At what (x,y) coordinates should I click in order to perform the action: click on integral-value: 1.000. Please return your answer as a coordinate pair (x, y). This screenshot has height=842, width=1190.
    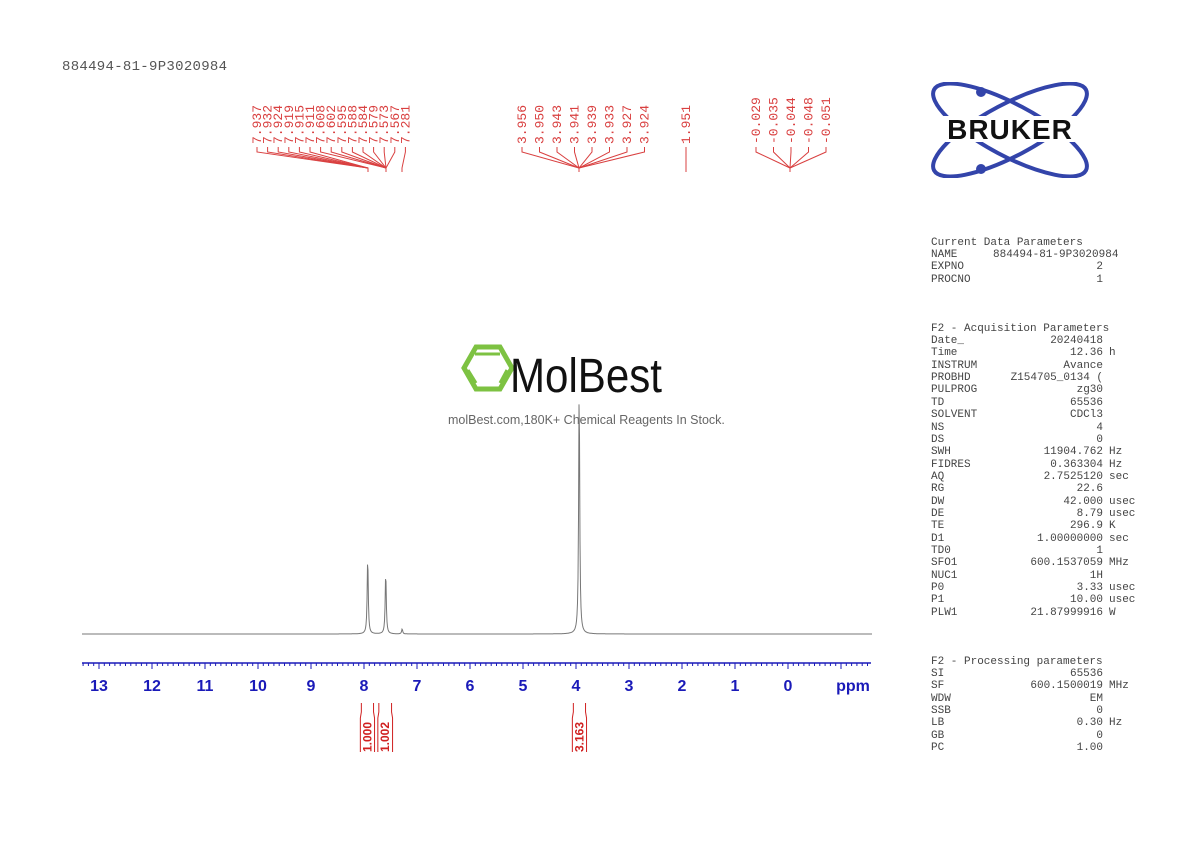
    Looking at the image, I should click on (367, 737).